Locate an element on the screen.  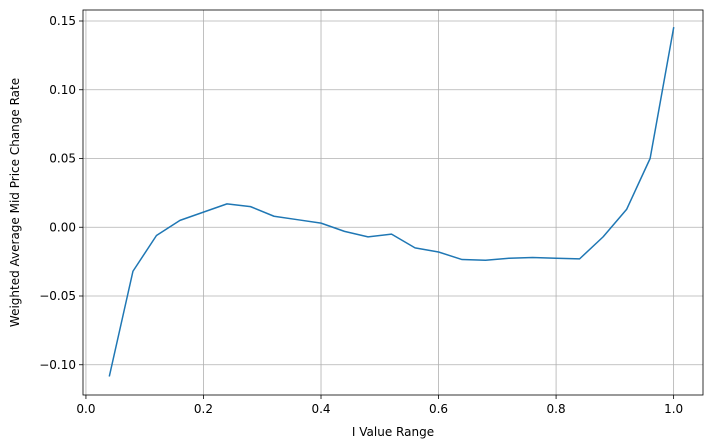
y-tick-label: −0.05 is located at coordinates (57, 296).